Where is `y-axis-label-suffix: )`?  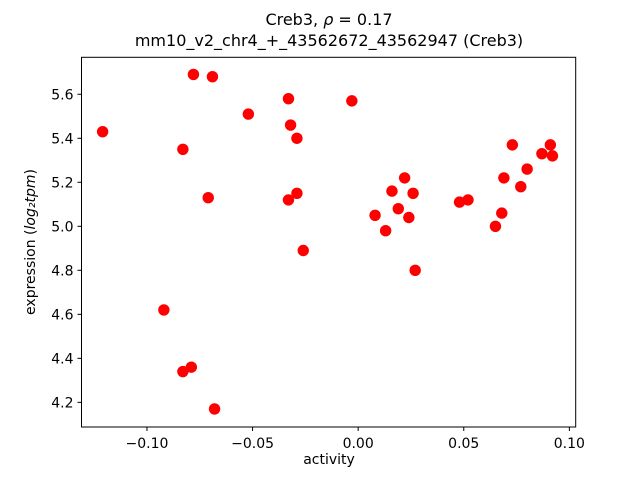 y-axis-label-suffix: ) is located at coordinates (31, 172).